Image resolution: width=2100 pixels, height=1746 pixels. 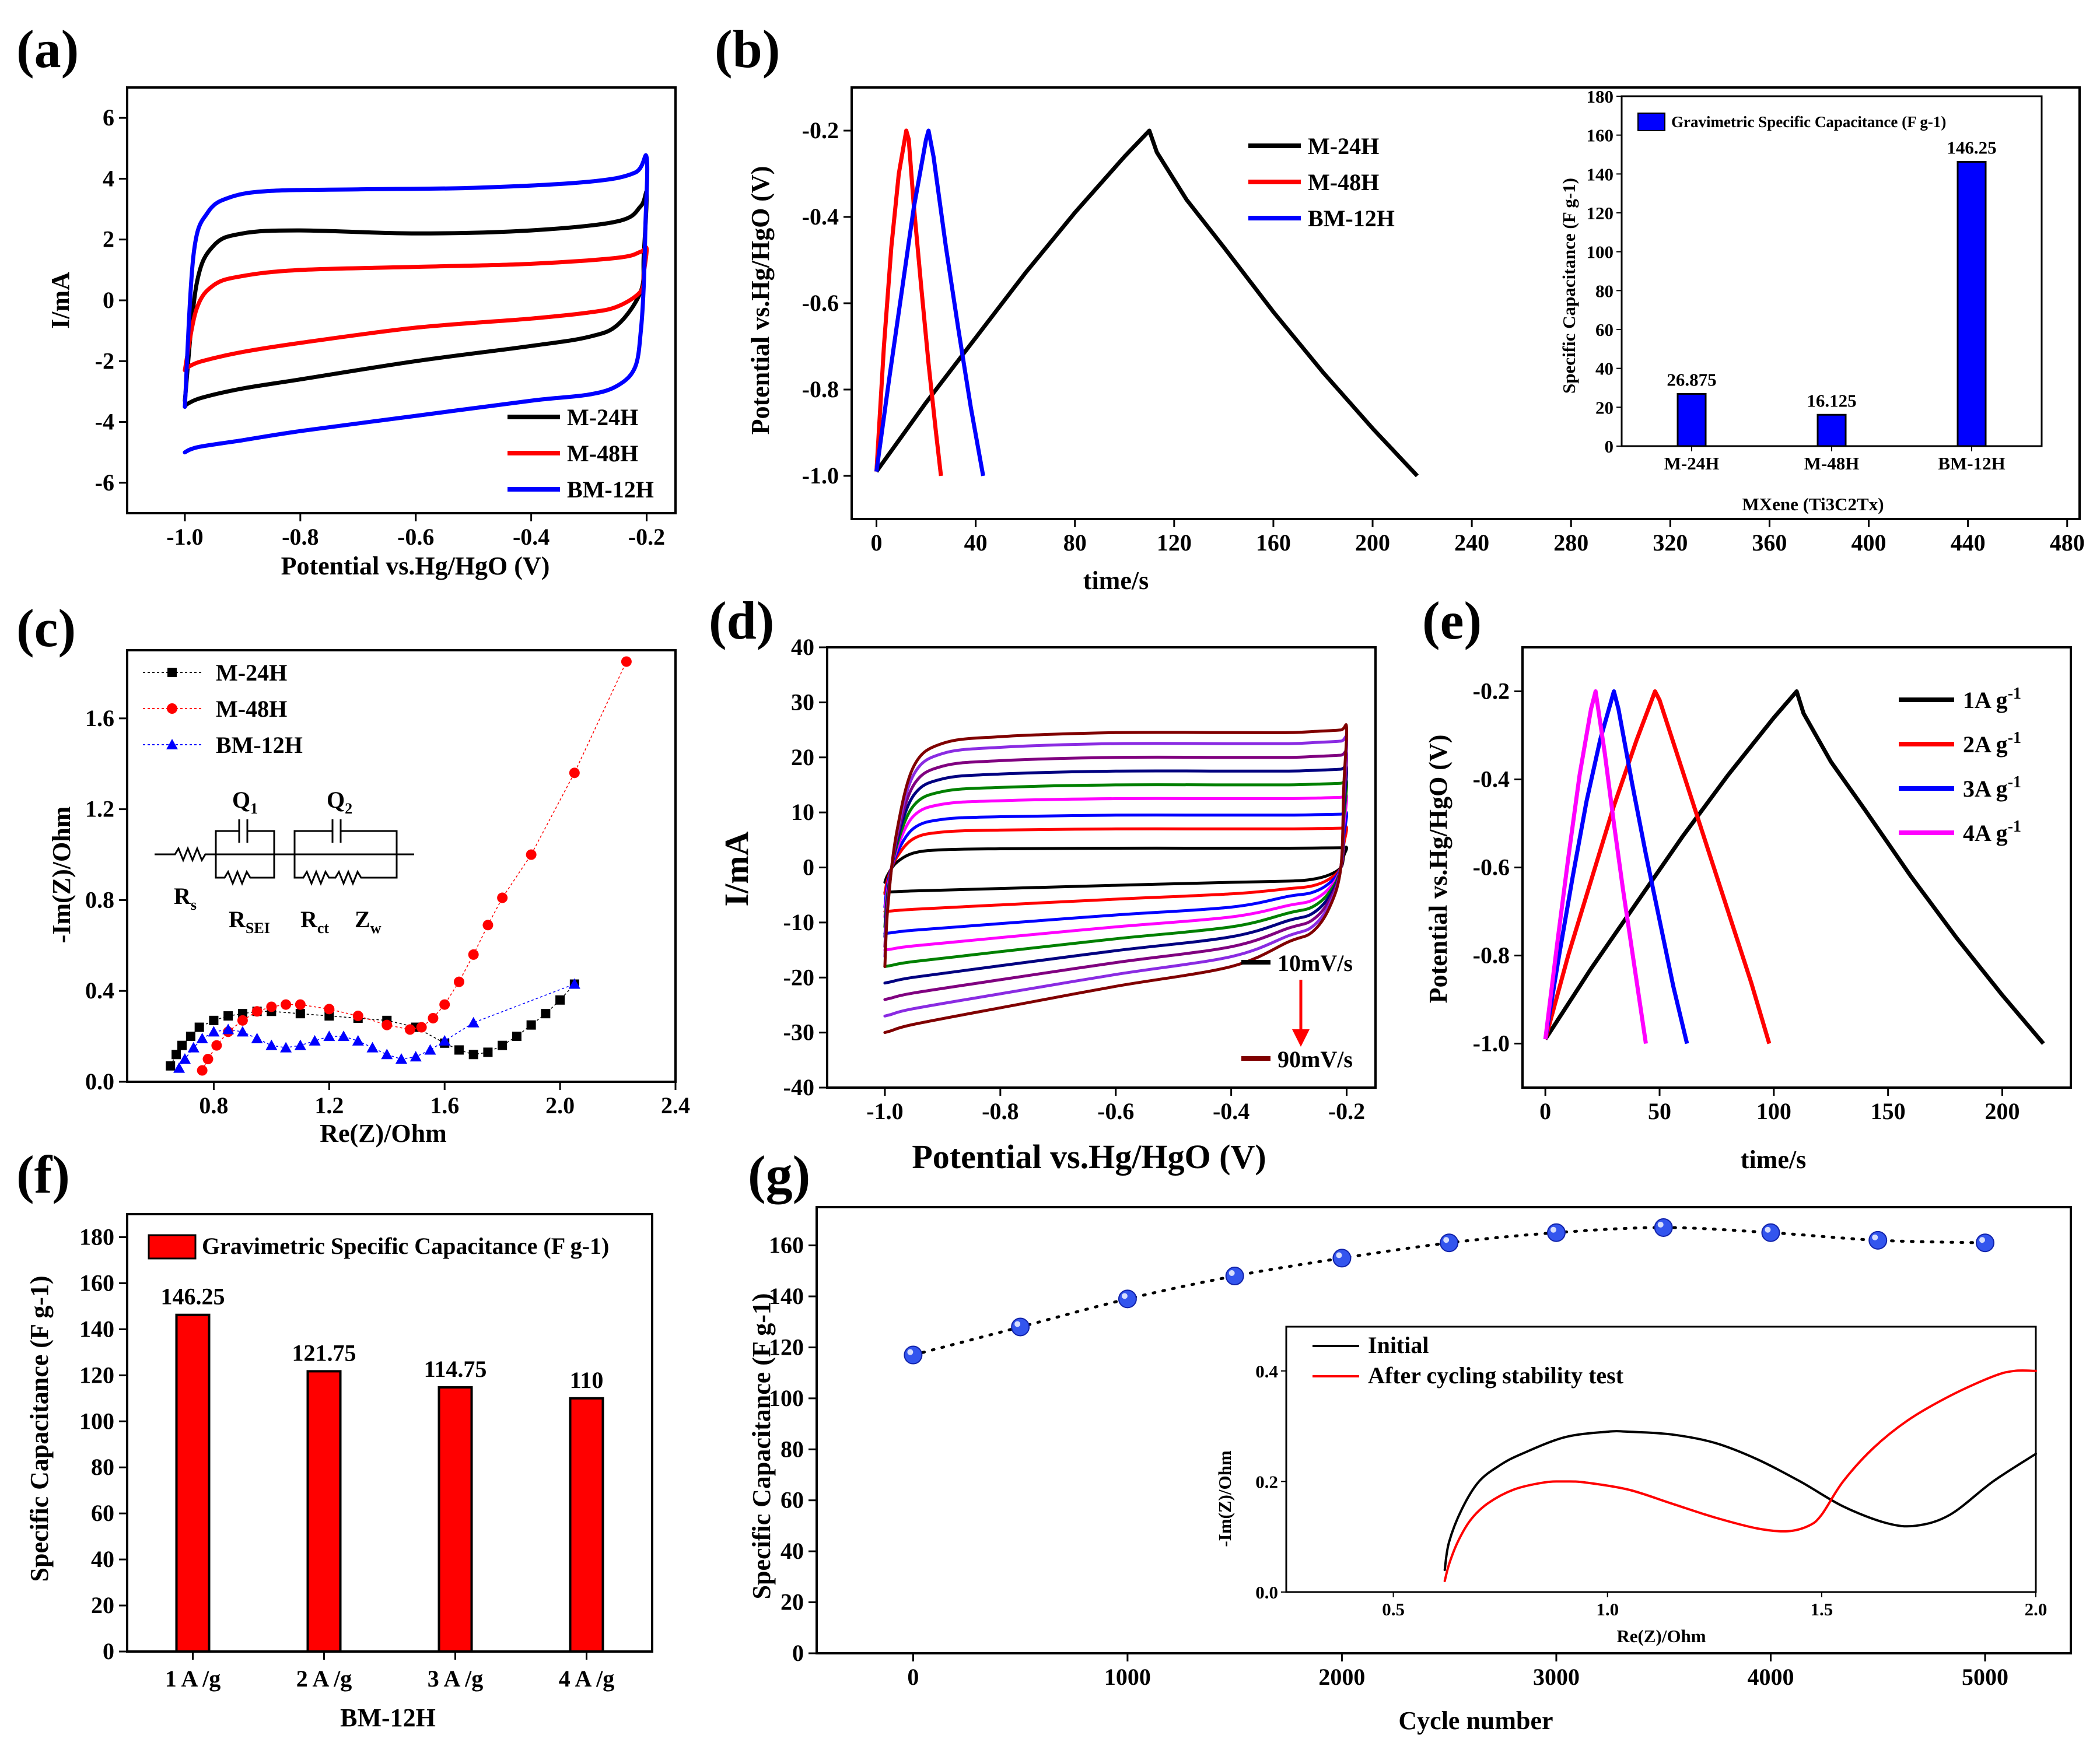 What do you see at coordinates (1601, 252) in the screenshot?
I see `inset-y-tick-label: 100` at bounding box center [1601, 252].